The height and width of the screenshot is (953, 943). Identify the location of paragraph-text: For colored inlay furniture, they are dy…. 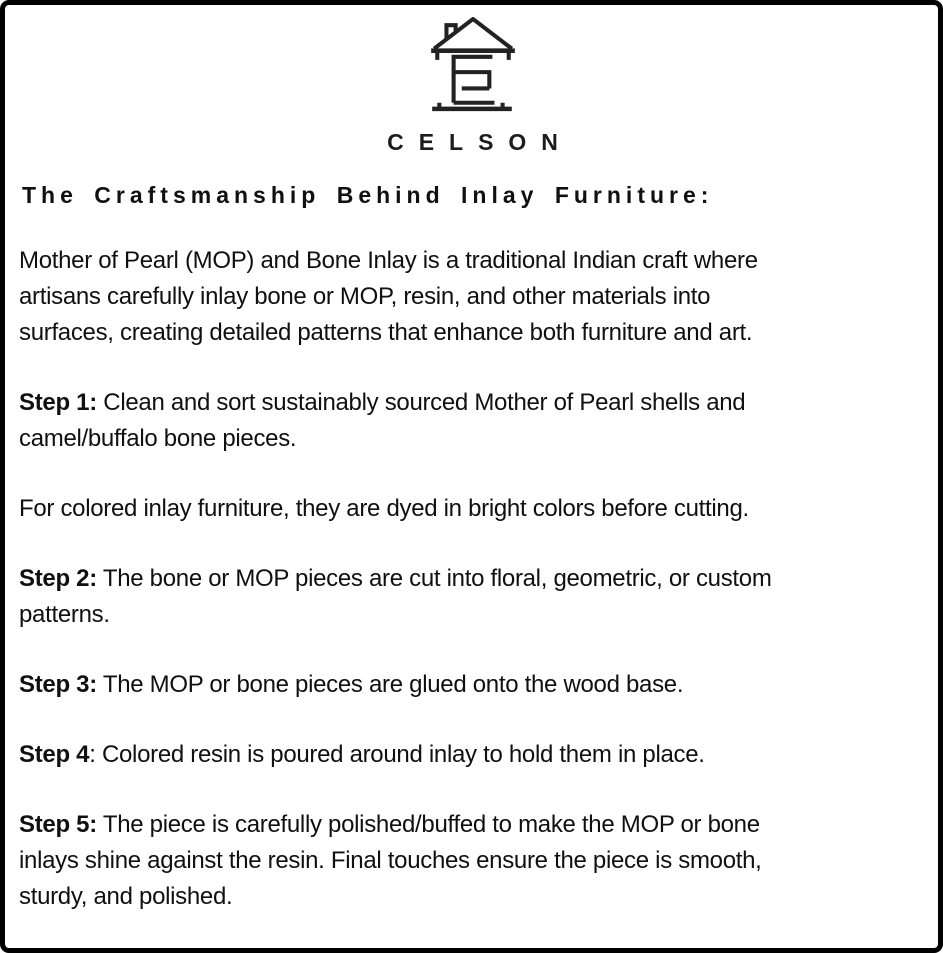
(384, 508).